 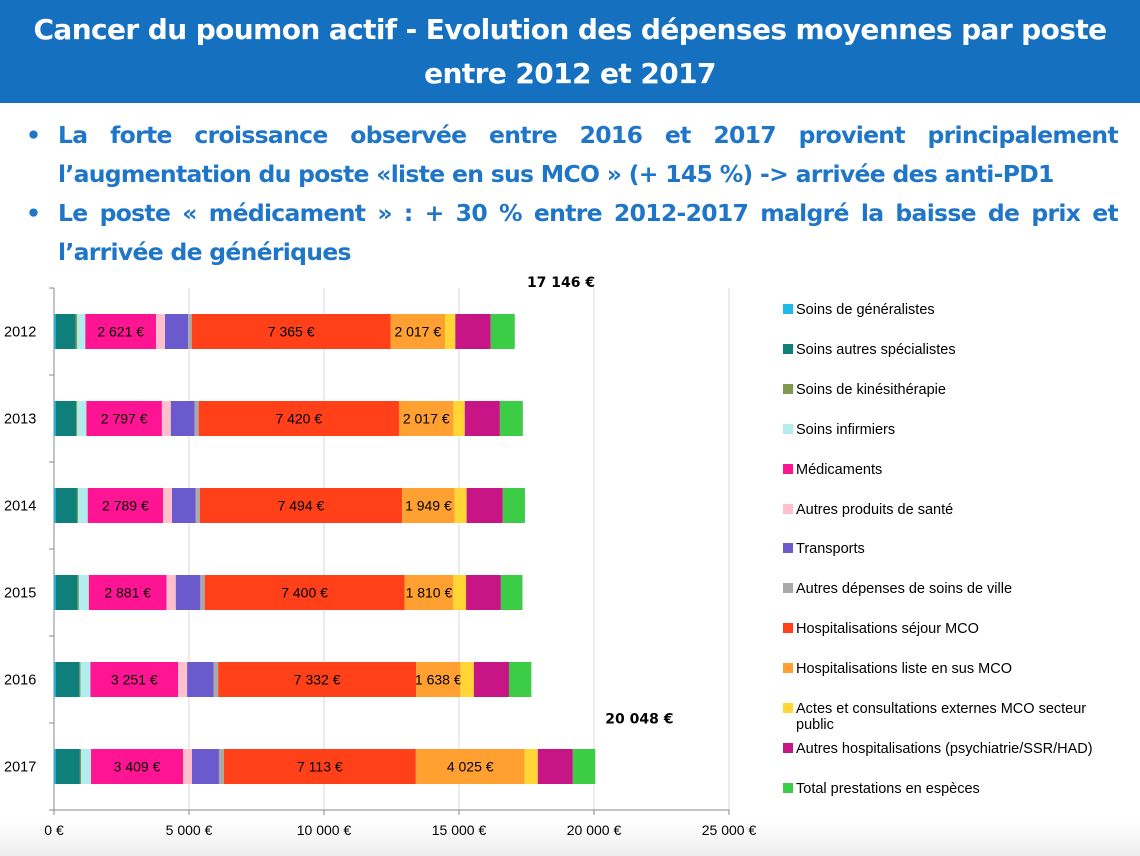 What do you see at coordinates (875, 510) in the screenshot?
I see `legend-label: Autres produits de santé` at bounding box center [875, 510].